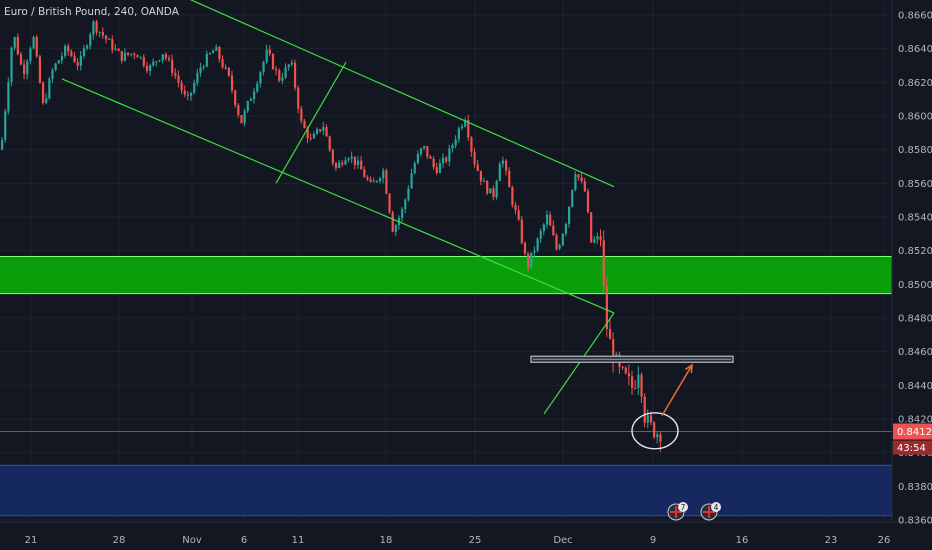 Image resolution: width=932 pixels, height=550 pixels. Describe the element at coordinates (298, 540) in the screenshot. I see `time-tick-label: 11` at that location.